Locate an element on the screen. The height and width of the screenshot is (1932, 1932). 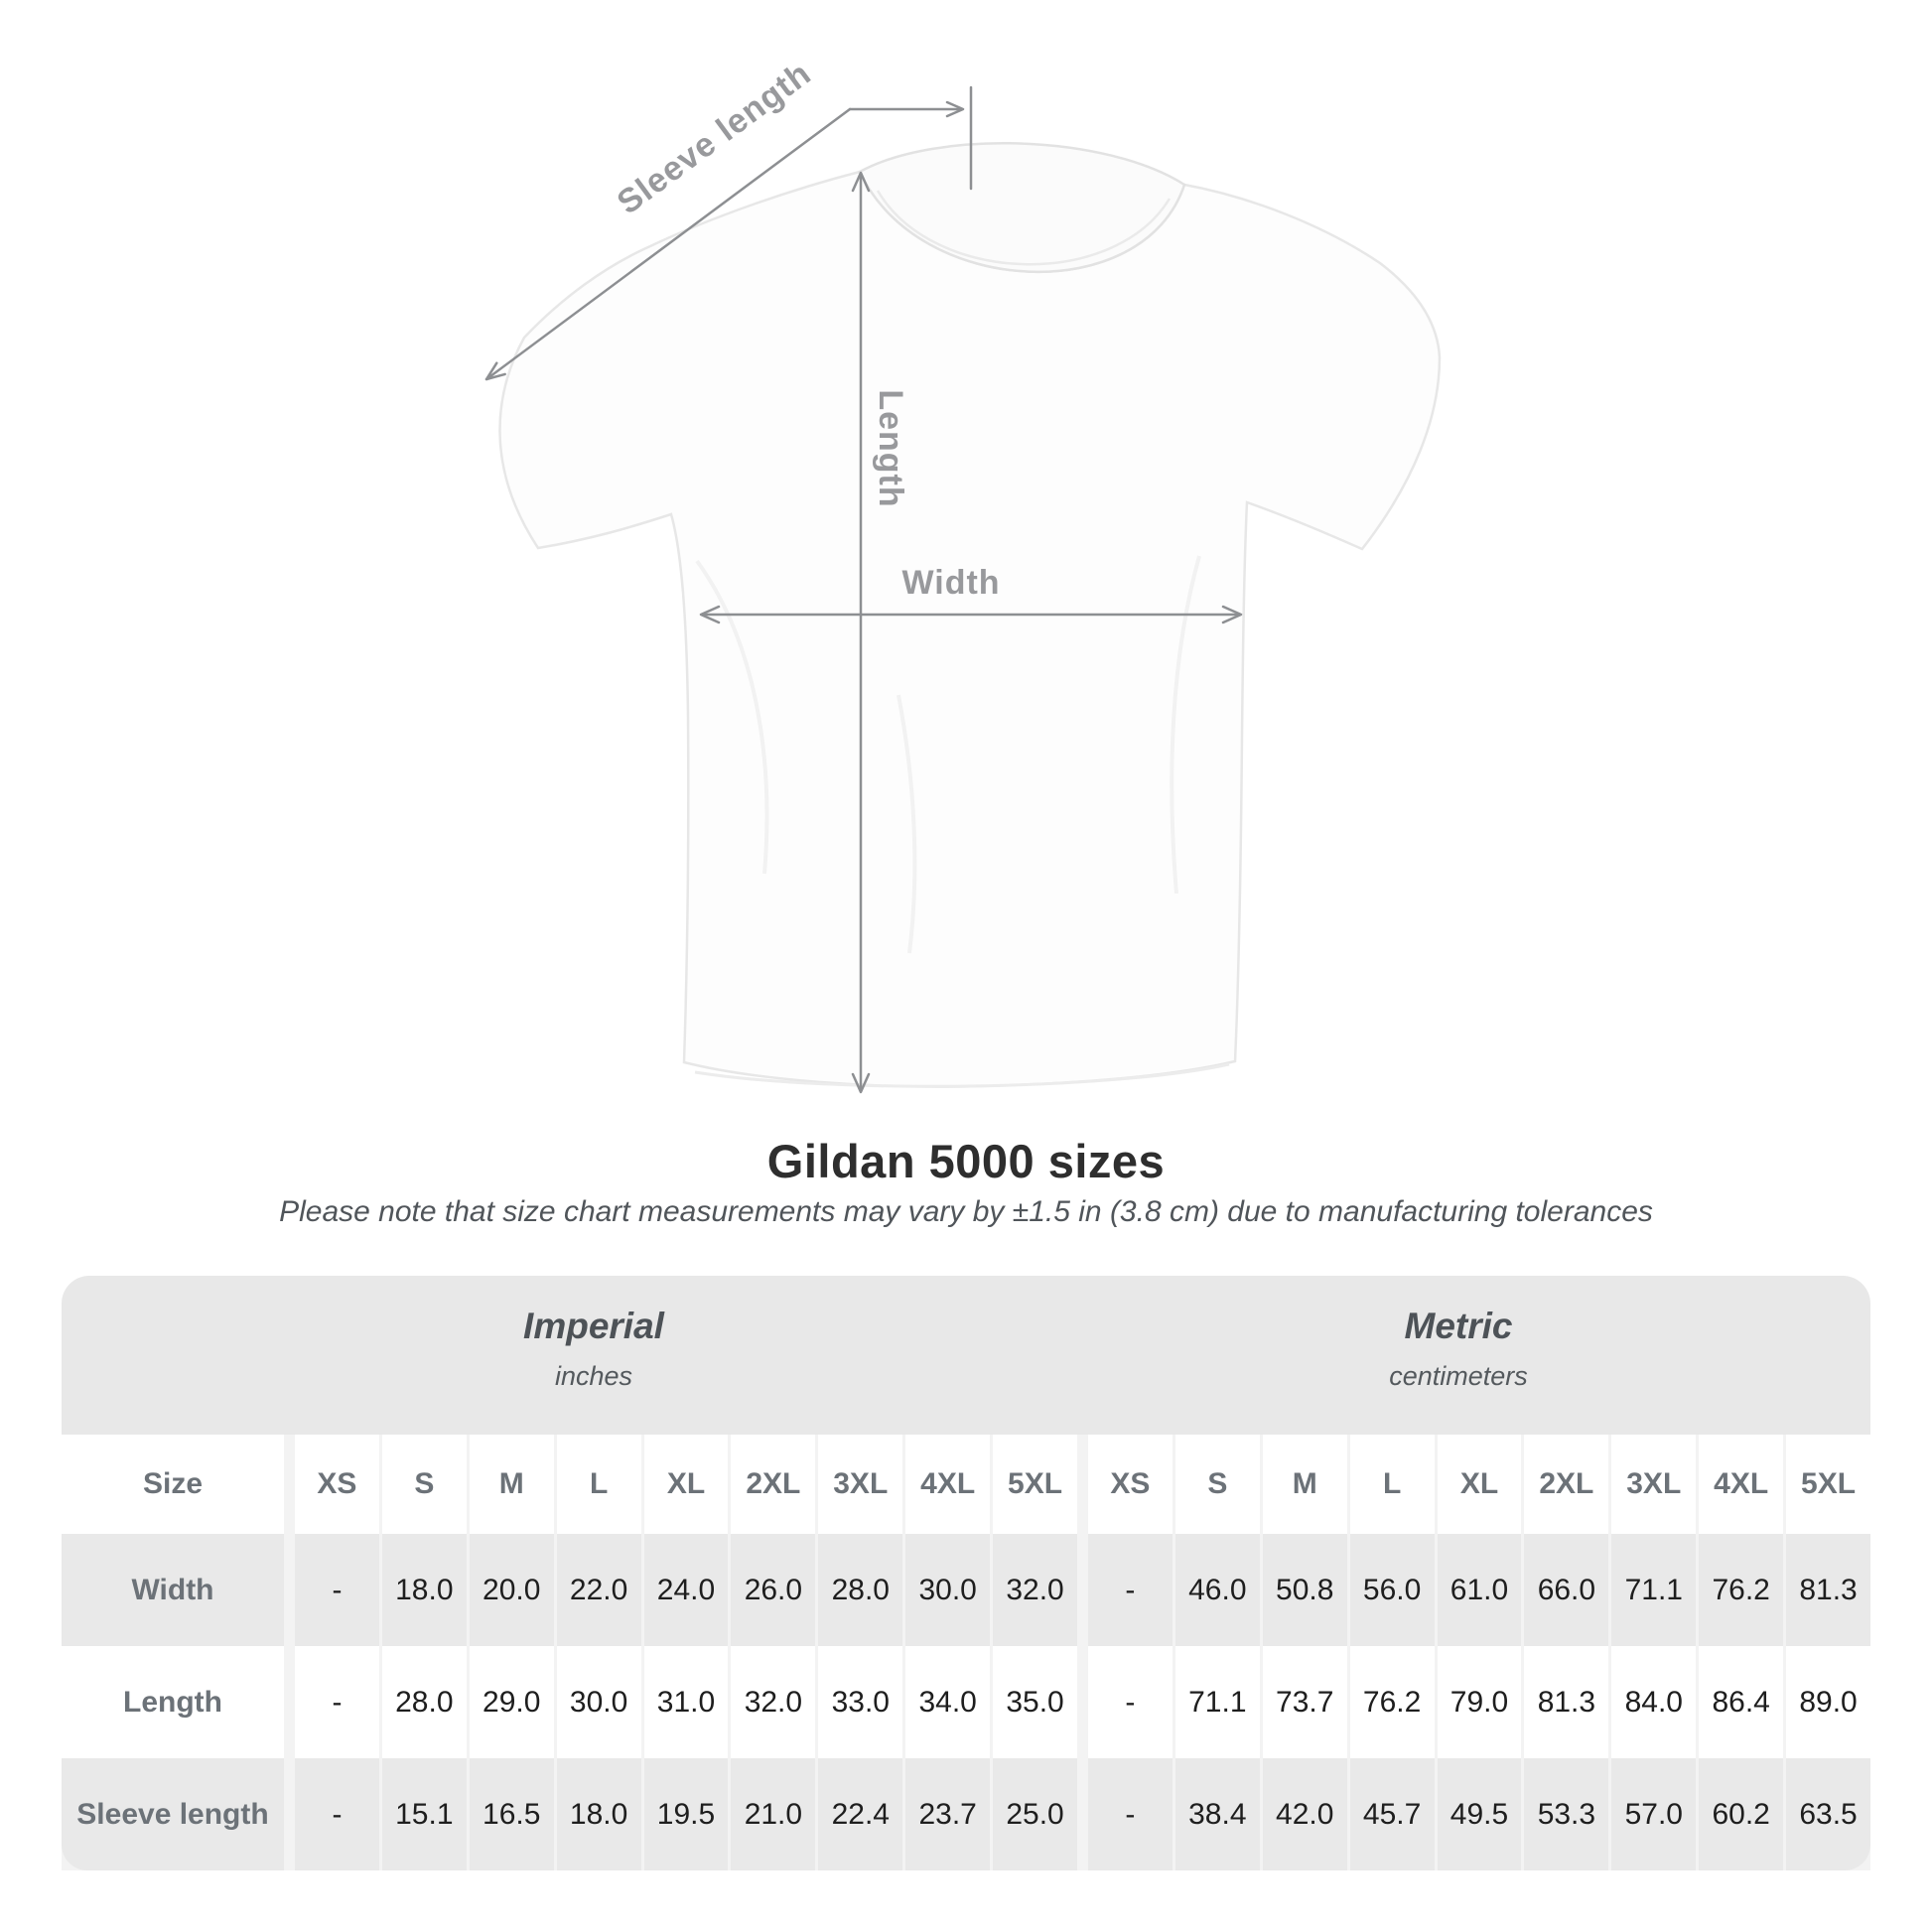
tshirt-collar is located at coordinates (1022, 208).